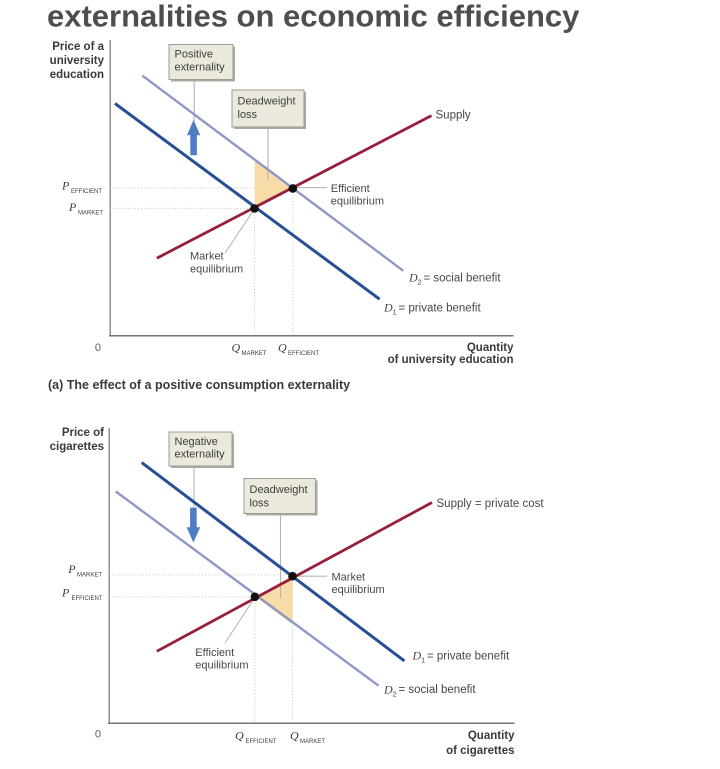 This screenshot has width=720, height=769. Describe the element at coordinates (480, 751) in the screenshot. I see `svg-text: of cigarettes` at that location.